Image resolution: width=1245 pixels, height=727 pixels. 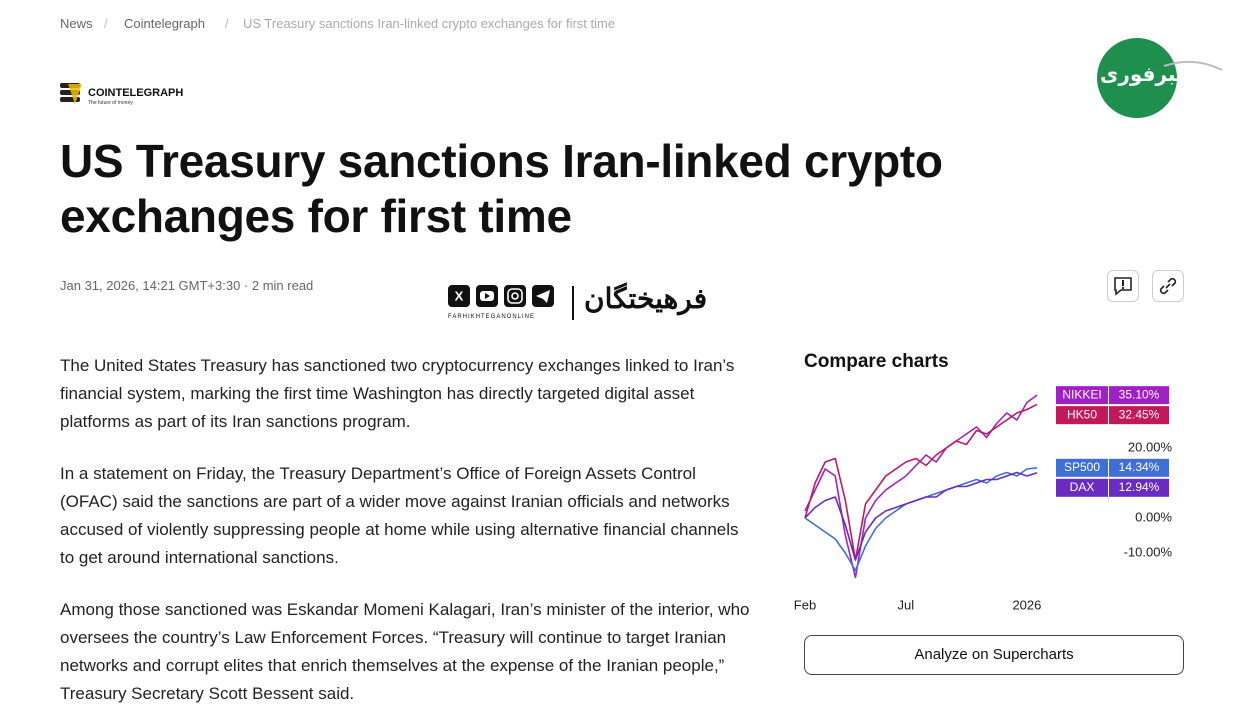 I want to click on tag-value: 12.94%, so click(x=1139, y=487).